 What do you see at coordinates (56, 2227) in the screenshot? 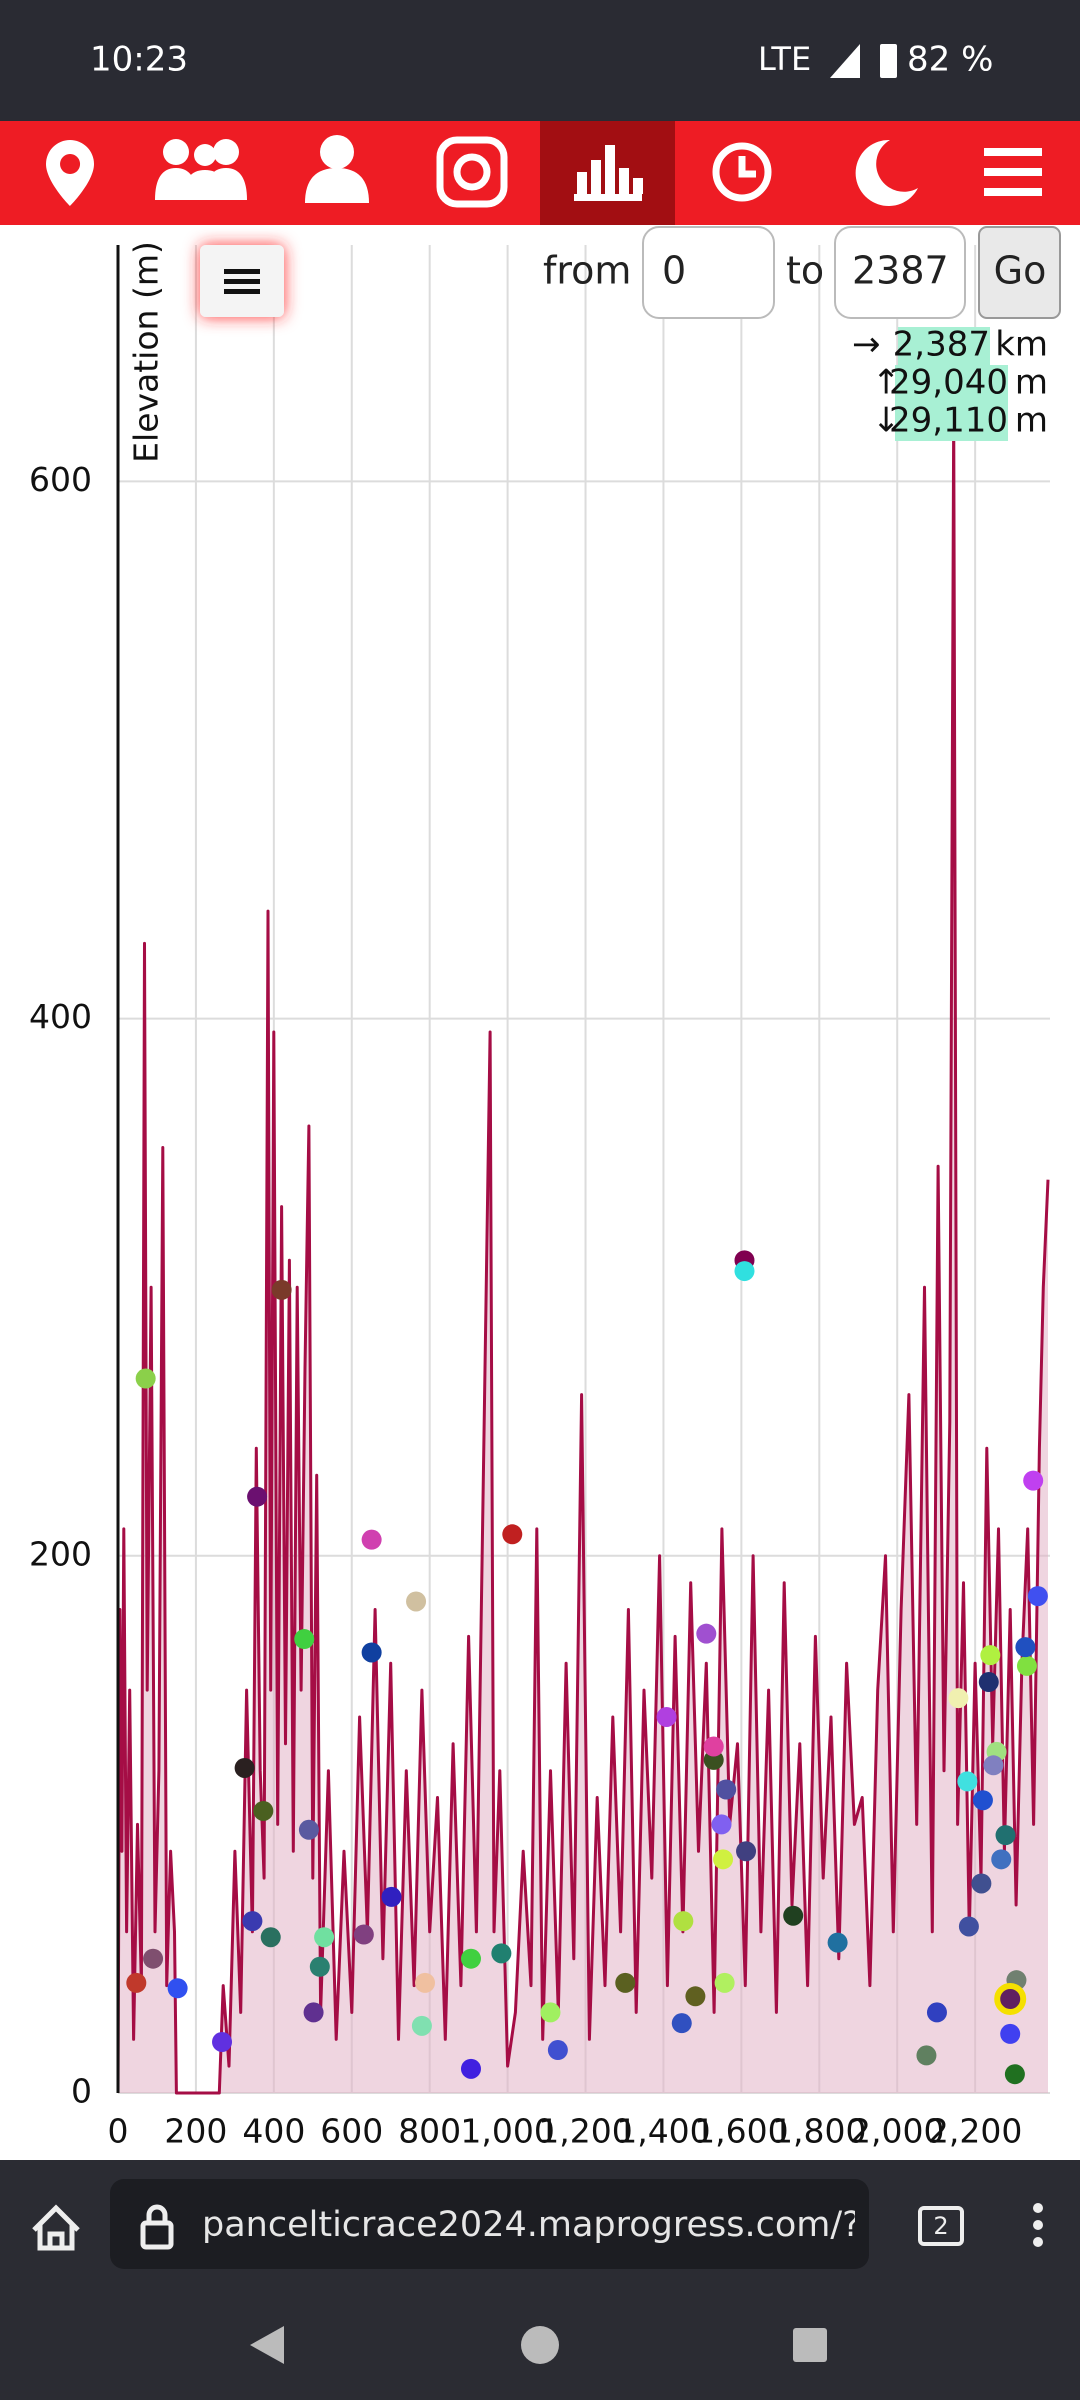
I see `home-button` at bounding box center [56, 2227].